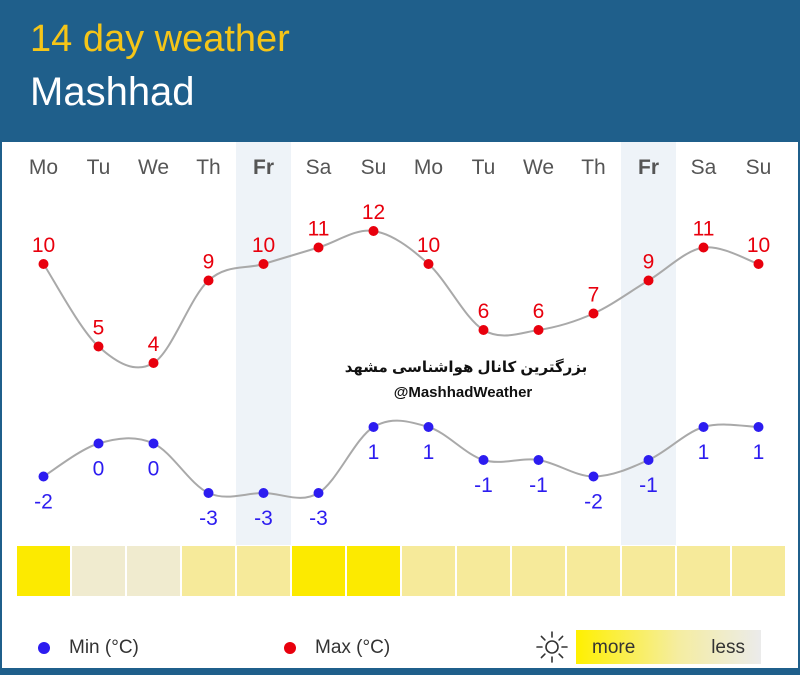 This screenshot has width=800, height=675. What do you see at coordinates (373, 212) in the screenshot?
I see `max-value-label: 12` at bounding box center [373, 212].